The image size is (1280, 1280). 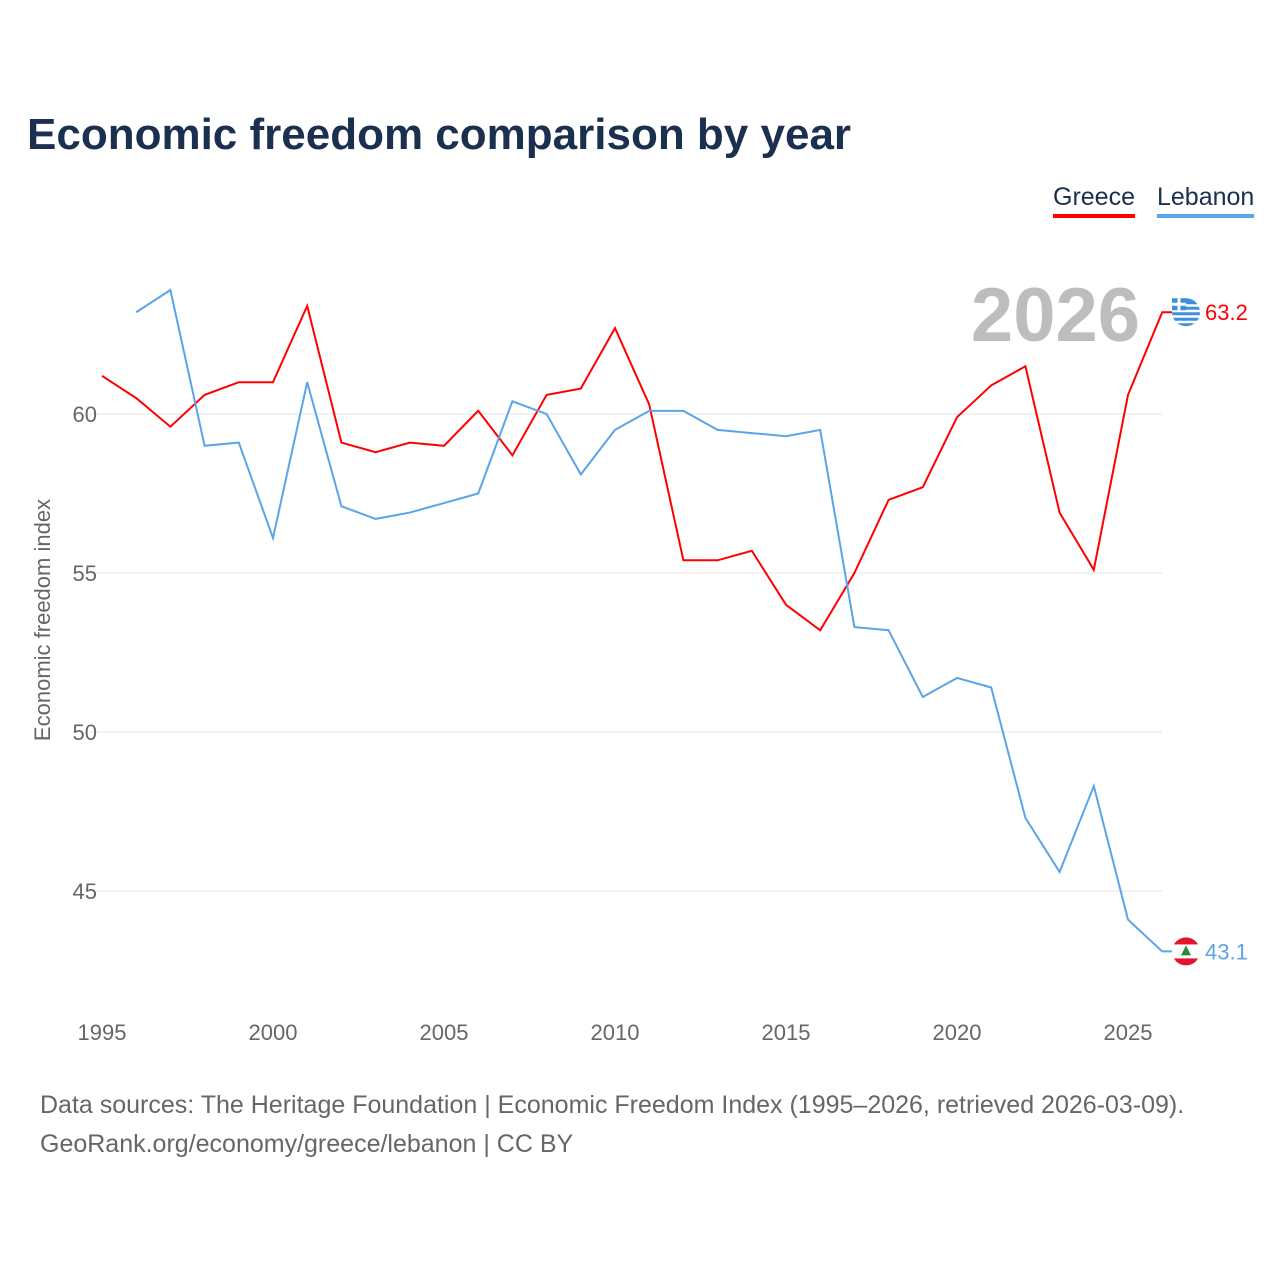 What do you see at coordinates (102, 1032) in the screenshot?
I see `x-tick-label: 1995` at bounding box center [102, 1032].